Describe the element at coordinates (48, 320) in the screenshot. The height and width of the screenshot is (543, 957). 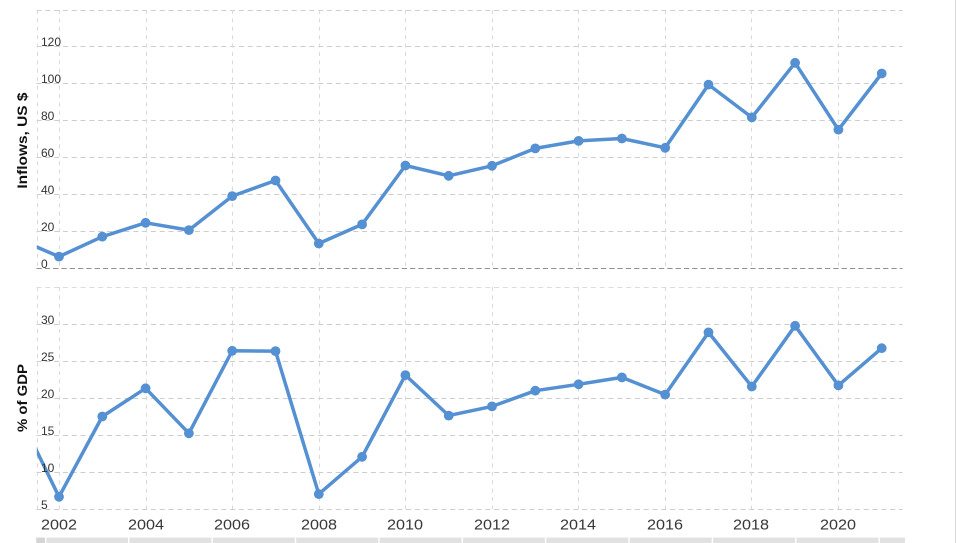
I see `svg-text: 30` at that location.